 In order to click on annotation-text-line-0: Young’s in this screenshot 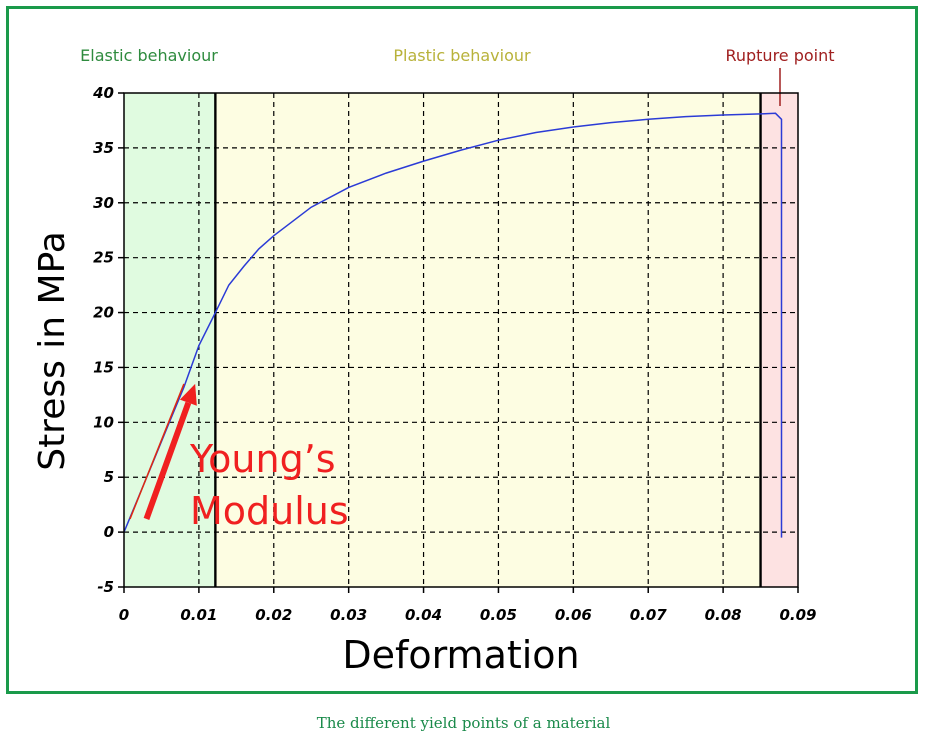, I will do `click(262, 459)`.